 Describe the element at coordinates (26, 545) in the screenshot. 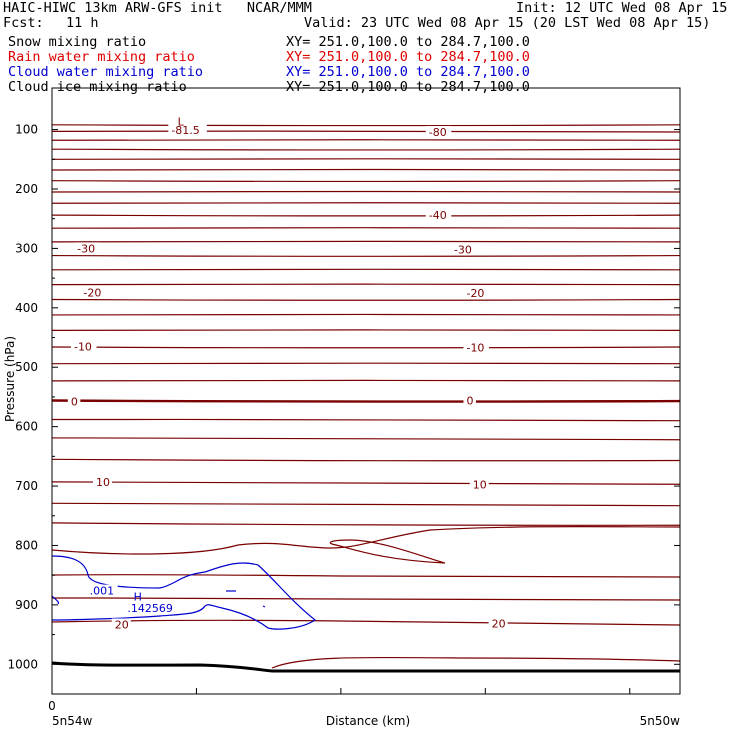

I see `y-tick-label: 800` at that location.